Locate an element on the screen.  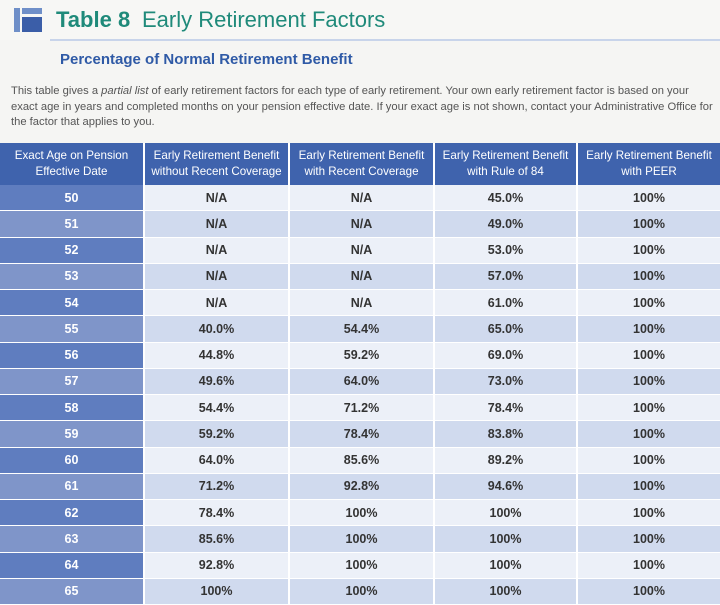
factor-cell: 49.6% is located at coordinates (217, 382).